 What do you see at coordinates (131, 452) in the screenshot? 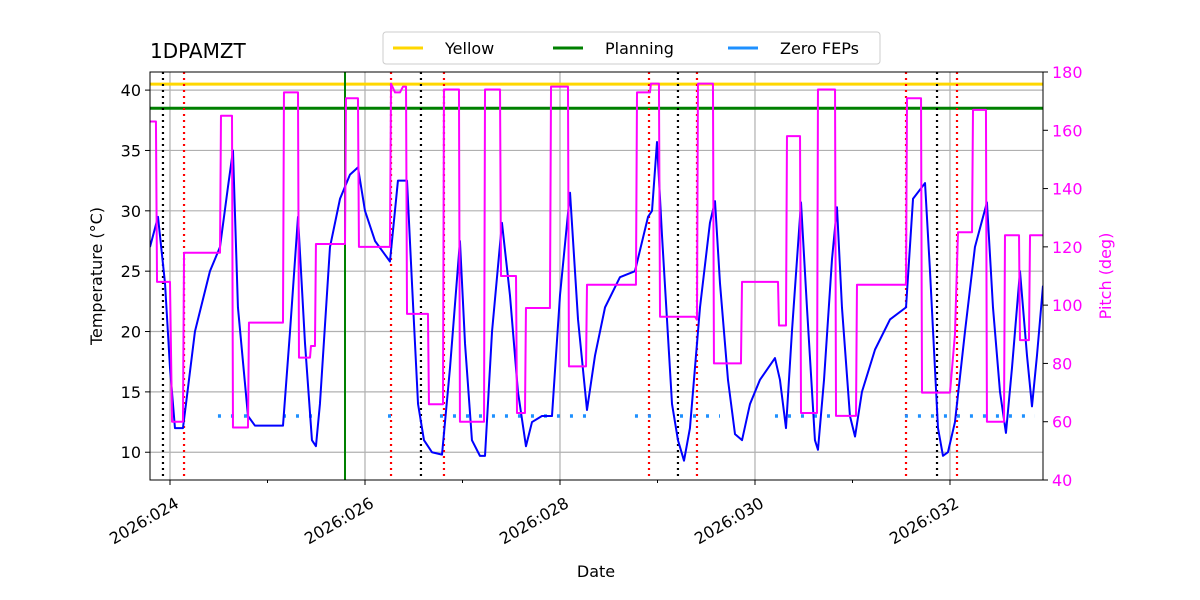
I see `y-tick-label: 10` at bounding box center [131, 452].